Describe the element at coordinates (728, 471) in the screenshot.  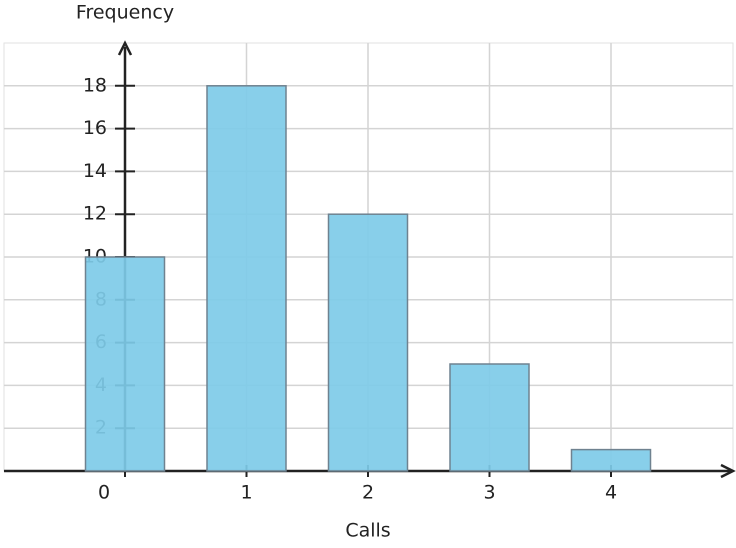
I see `x-axis-arrow` at that location.